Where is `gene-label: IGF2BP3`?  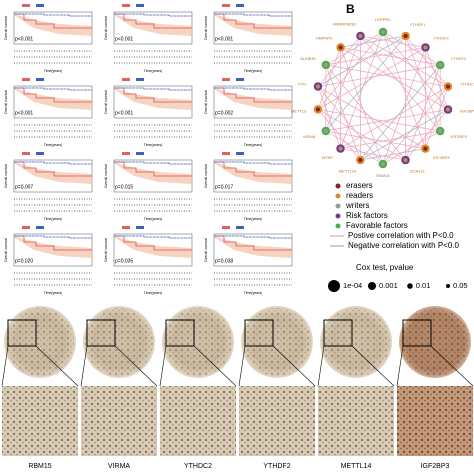 gene-label: IGF2BP3 is located at coordinates (441, 157).